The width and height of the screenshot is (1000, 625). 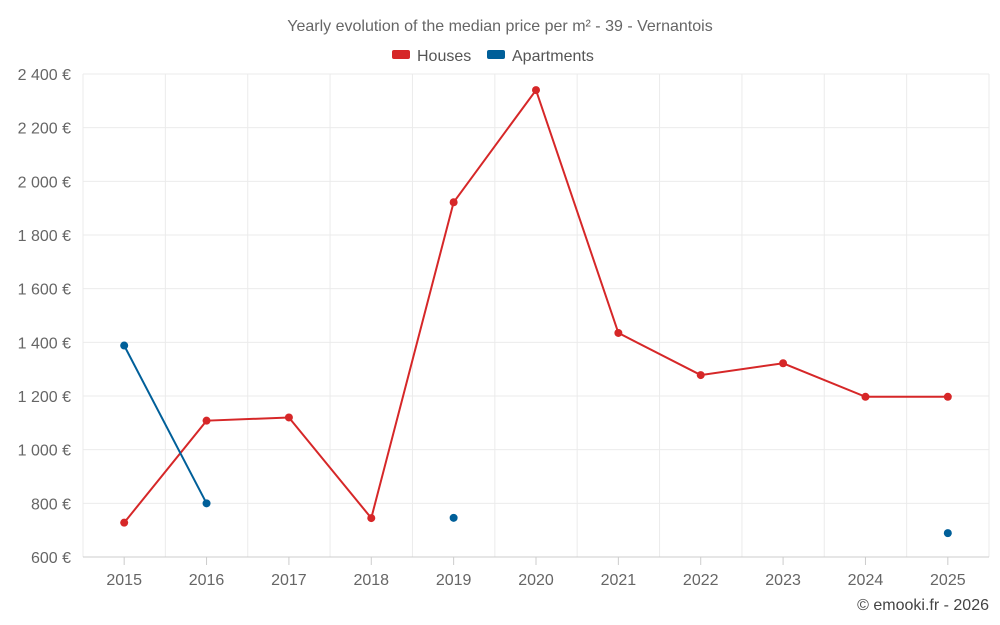 I want to click on y-tick-label: 1 000 €, so click(x=44, y=451).